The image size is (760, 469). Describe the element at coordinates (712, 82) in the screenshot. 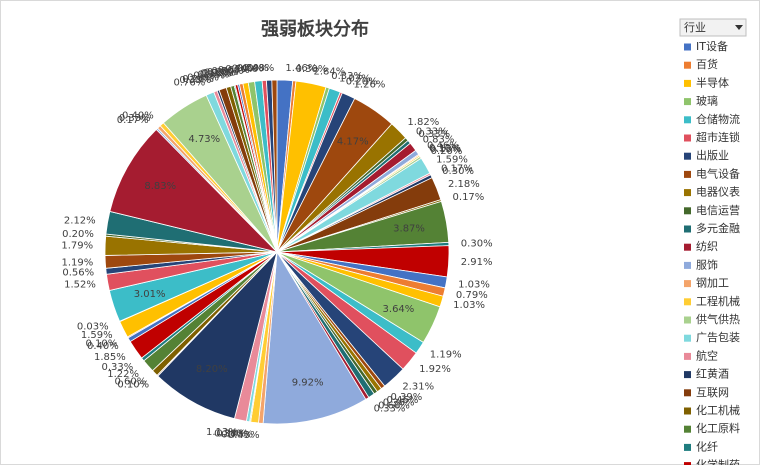

I see `legend-label: 半导体` at that location.